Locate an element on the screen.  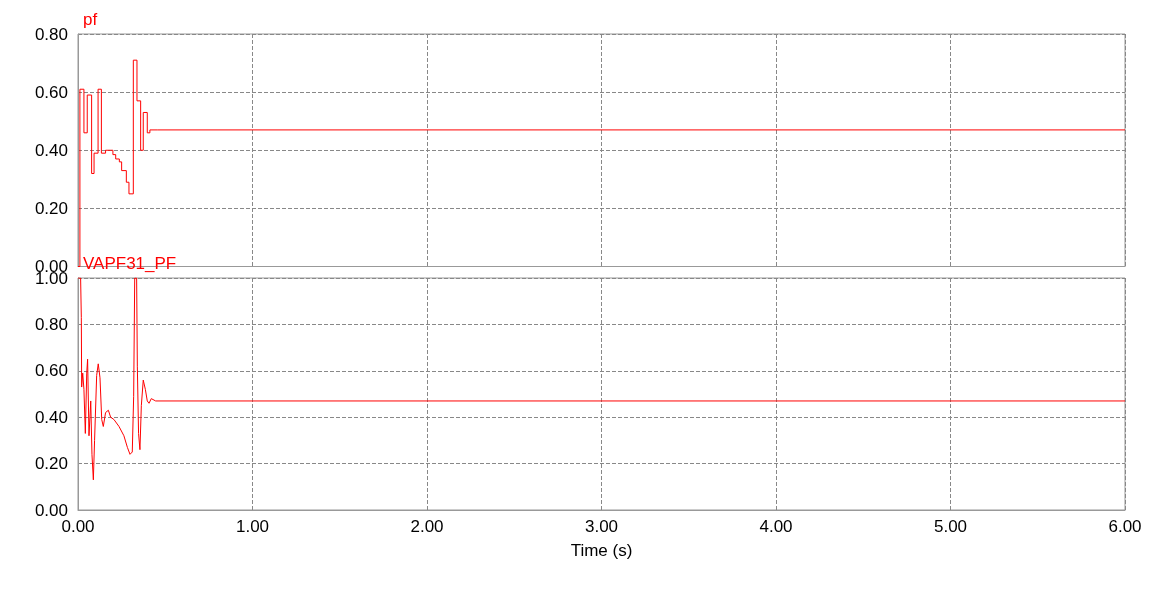
chart-title: pf is located at coordinates (90, 19).